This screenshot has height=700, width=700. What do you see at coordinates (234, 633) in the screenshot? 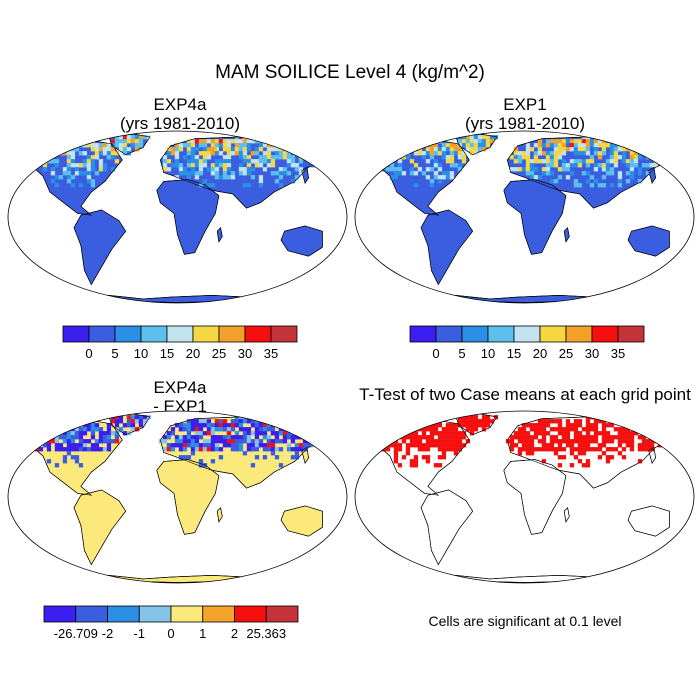
I see `colorbar-tick-label: 2` at bounding box center [234, 633].